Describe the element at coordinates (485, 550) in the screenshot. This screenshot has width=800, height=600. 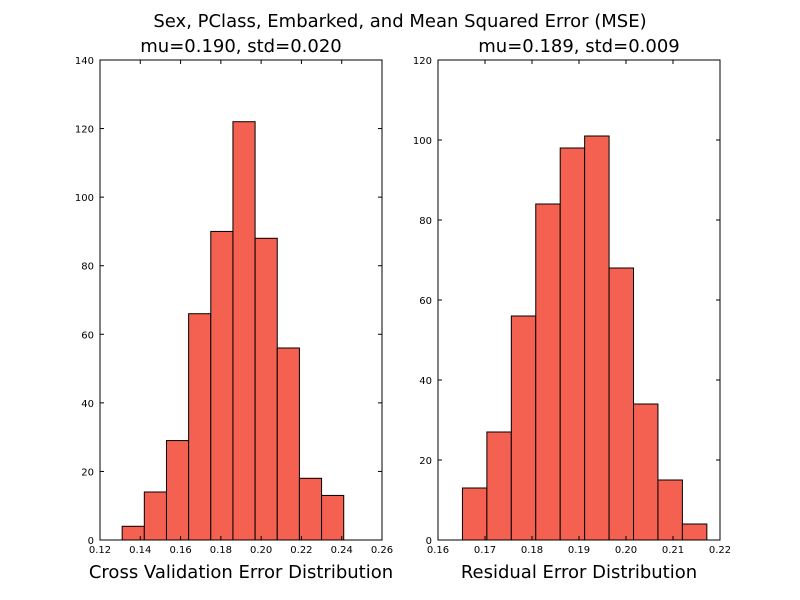
I see `x-tick-label: 0.17` at that location.